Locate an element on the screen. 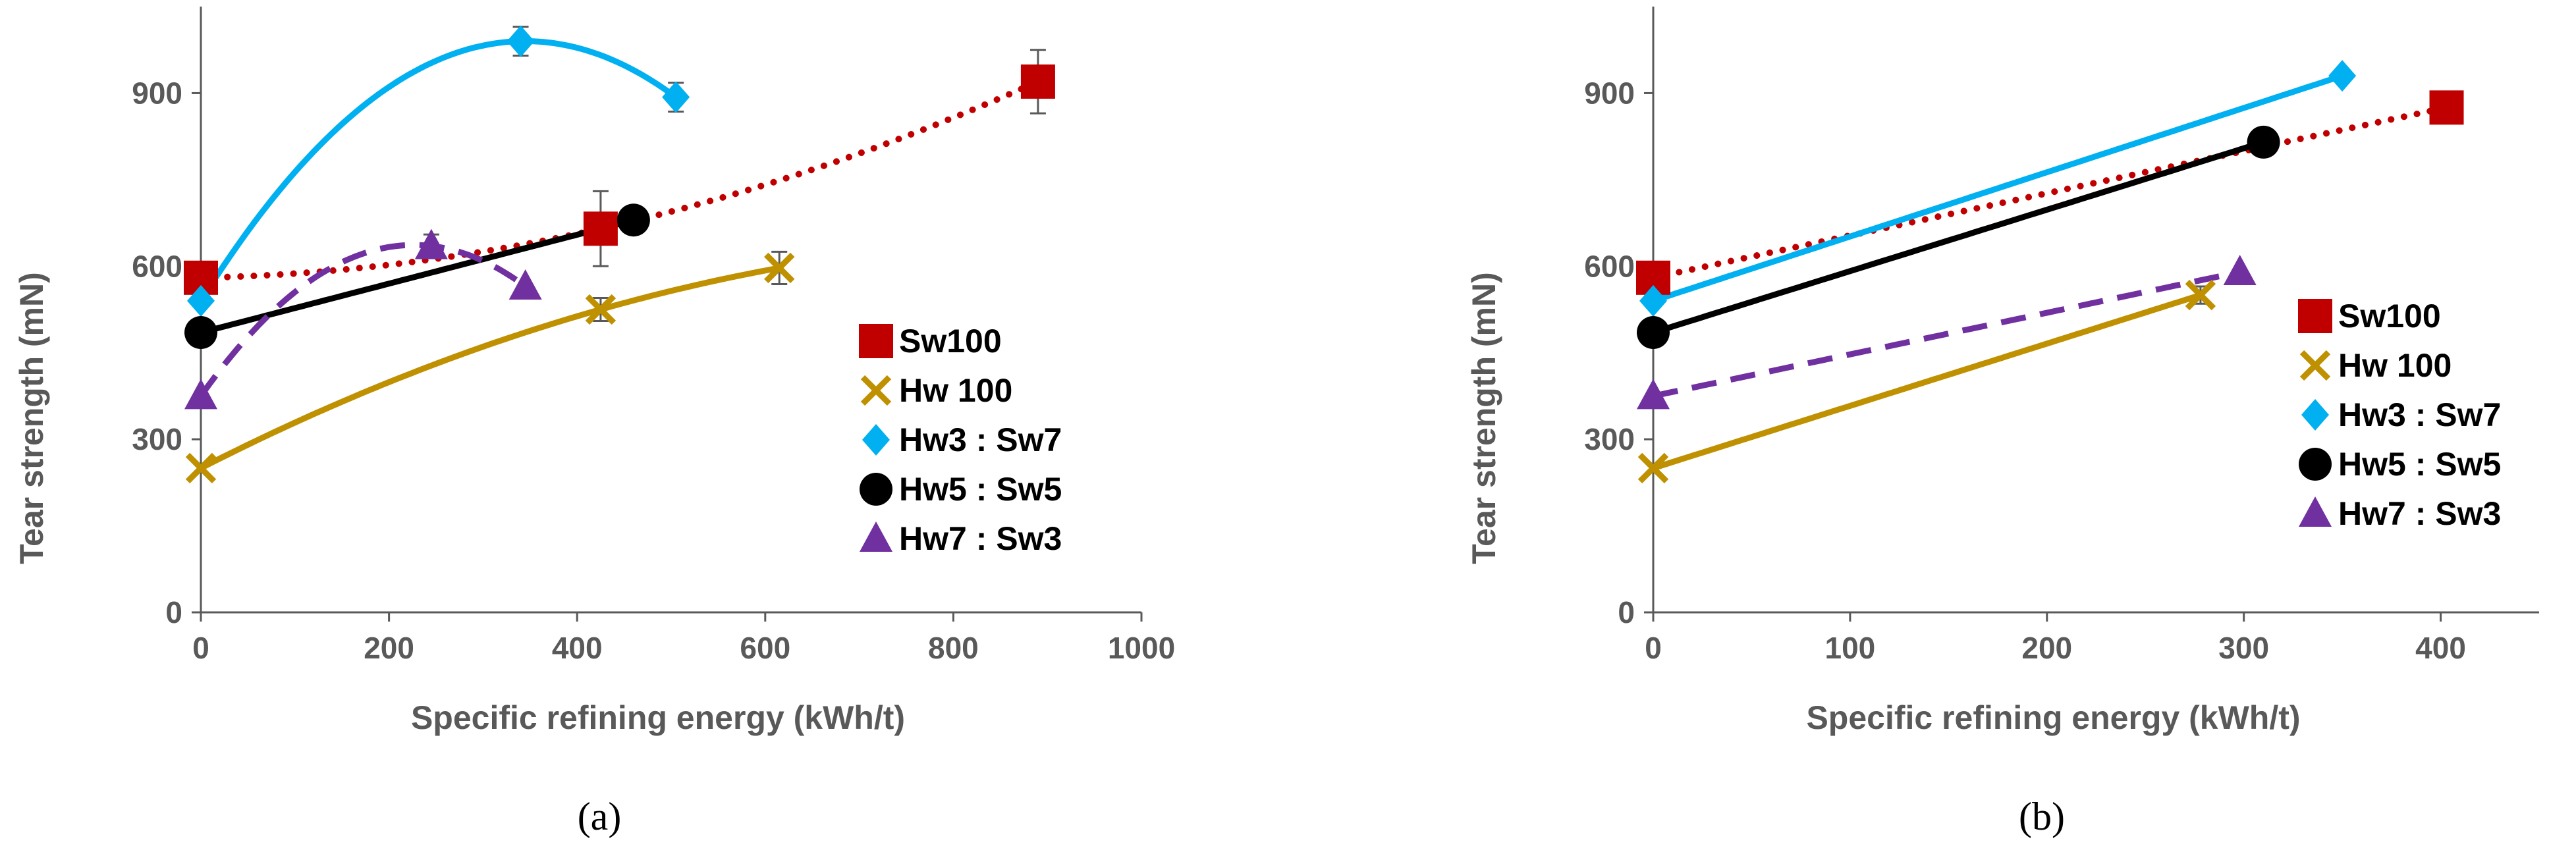  panel-a-y-tick-label-3: 900 is located at coordinates (157, 93).